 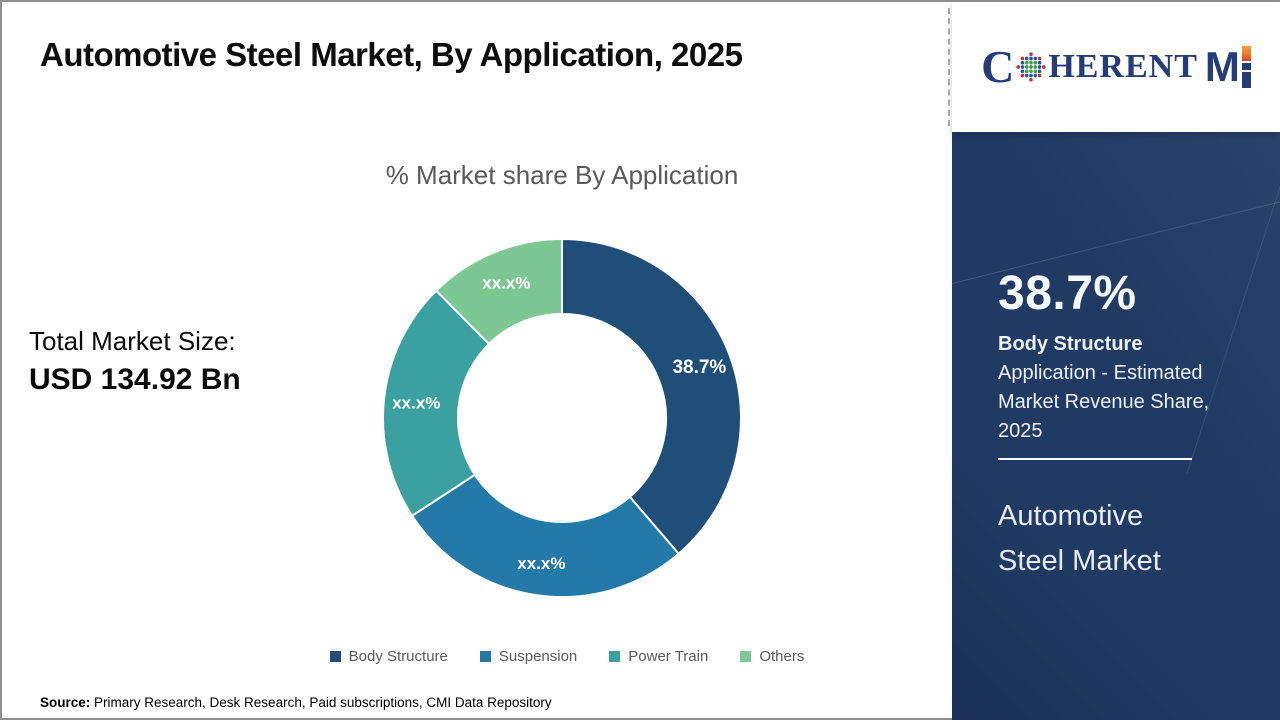 I want to click on logo-letter-i-mark, so click(x=1246, y=67).